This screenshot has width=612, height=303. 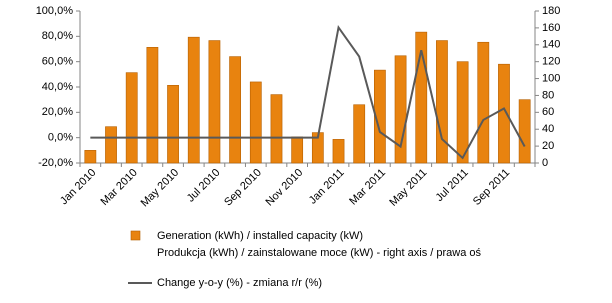 I want to click on y-tick-label: -20,0%, so click(x=55, y=163).